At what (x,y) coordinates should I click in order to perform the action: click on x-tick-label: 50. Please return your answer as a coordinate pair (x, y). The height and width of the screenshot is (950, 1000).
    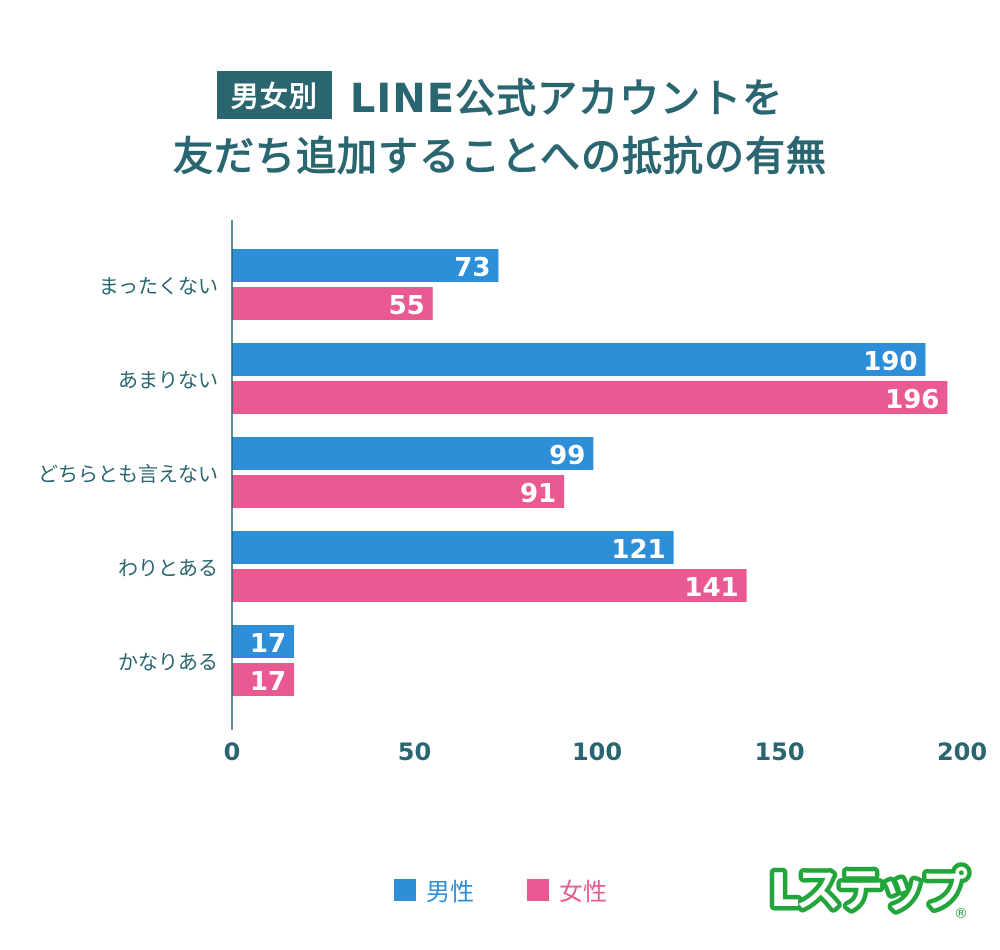
    Looking at the image, I should click on (414, 752).